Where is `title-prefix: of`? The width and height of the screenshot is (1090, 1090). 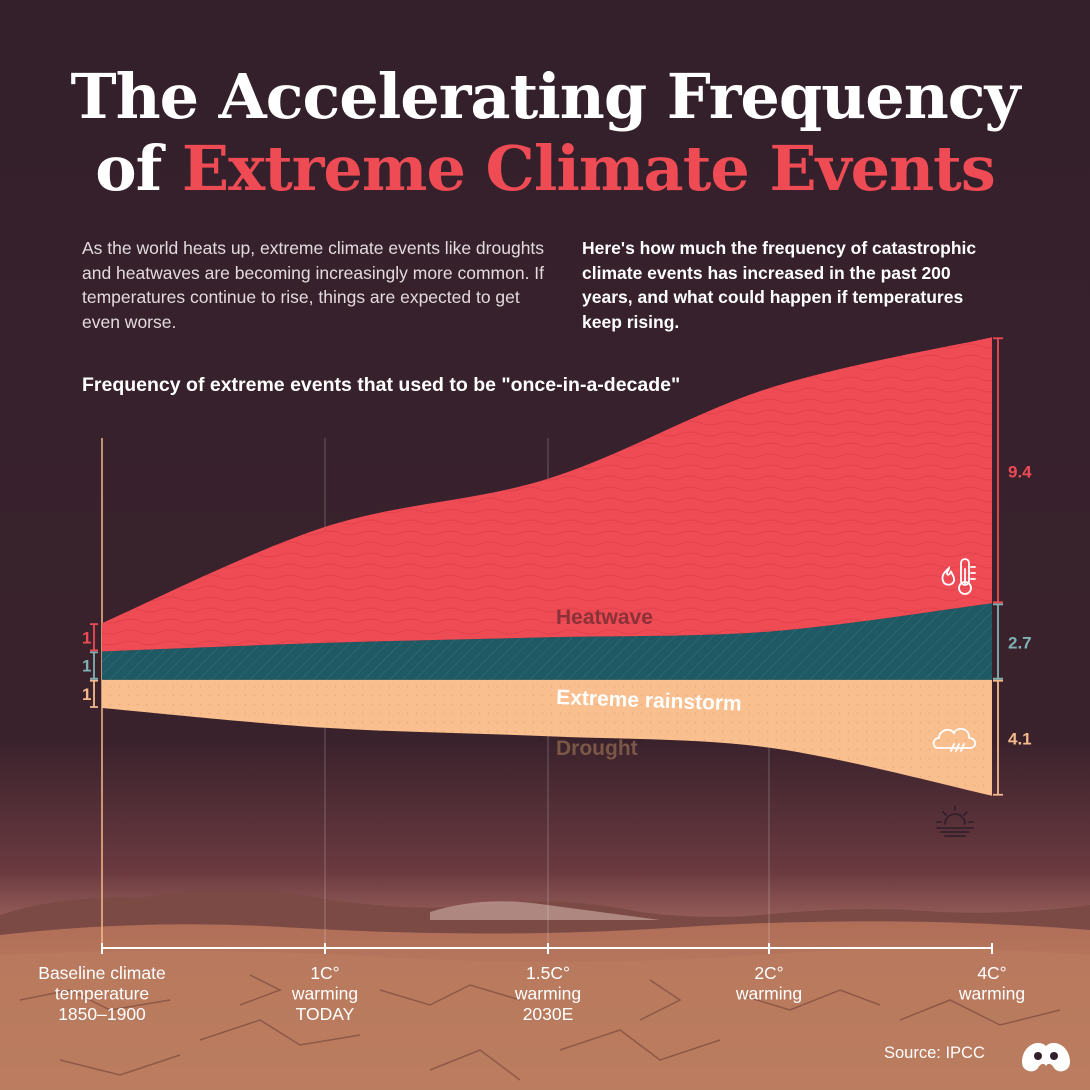 title-prefix: of is located at coordinates (138, 168).